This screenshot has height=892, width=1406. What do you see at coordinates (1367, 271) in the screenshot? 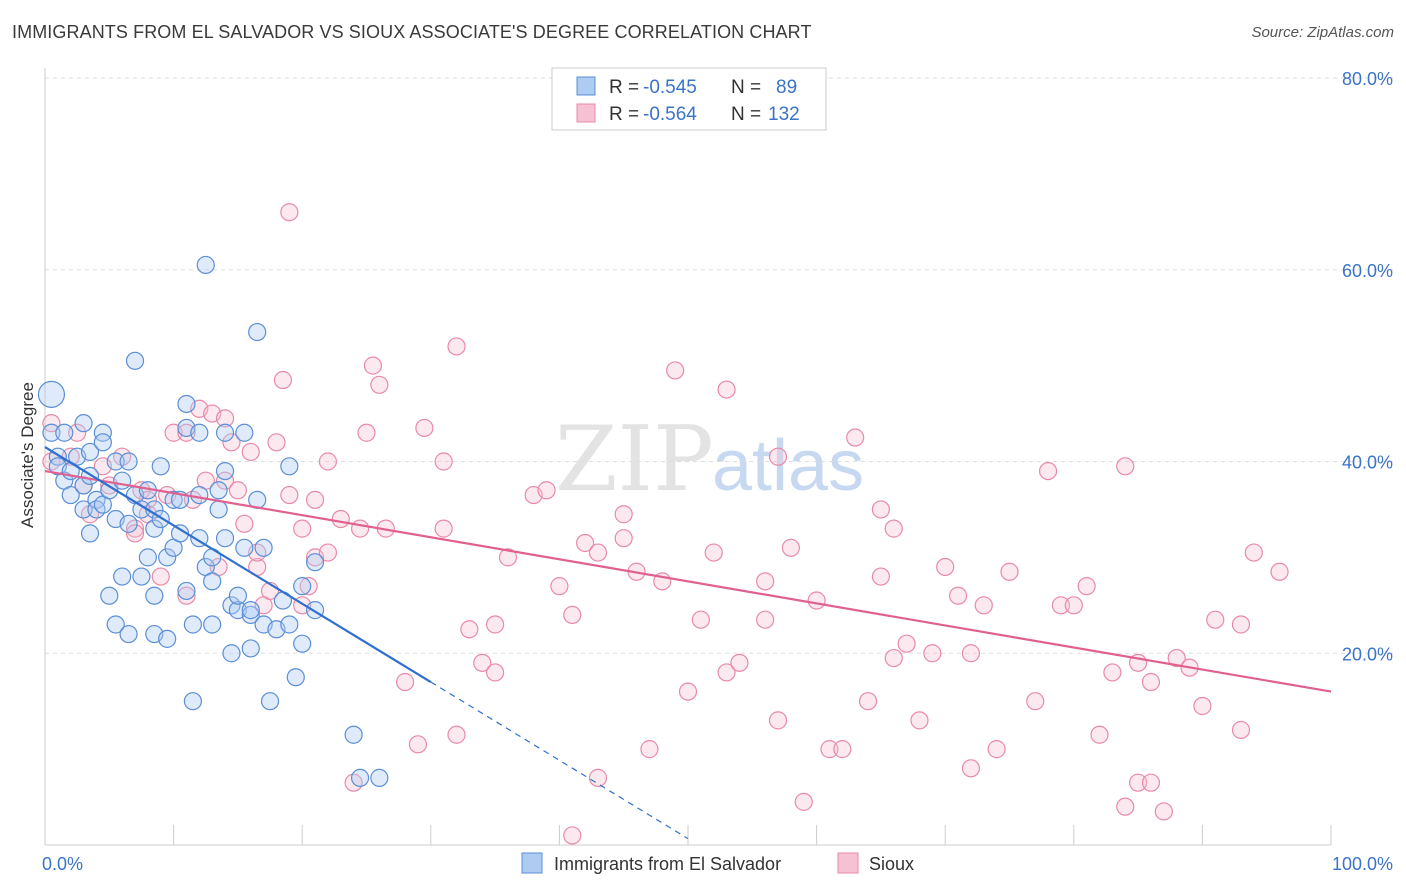
I see `y-tick-label: 60.0%` at bounding box center [1367, 271].